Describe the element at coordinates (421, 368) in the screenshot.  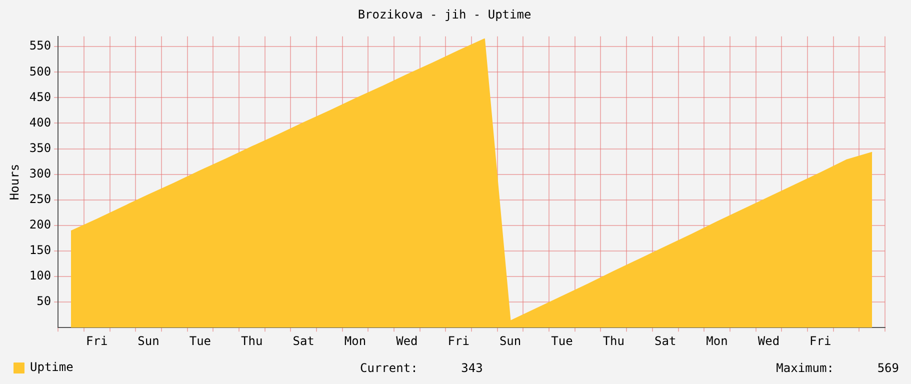
I see `text: Current: 343` at that location.